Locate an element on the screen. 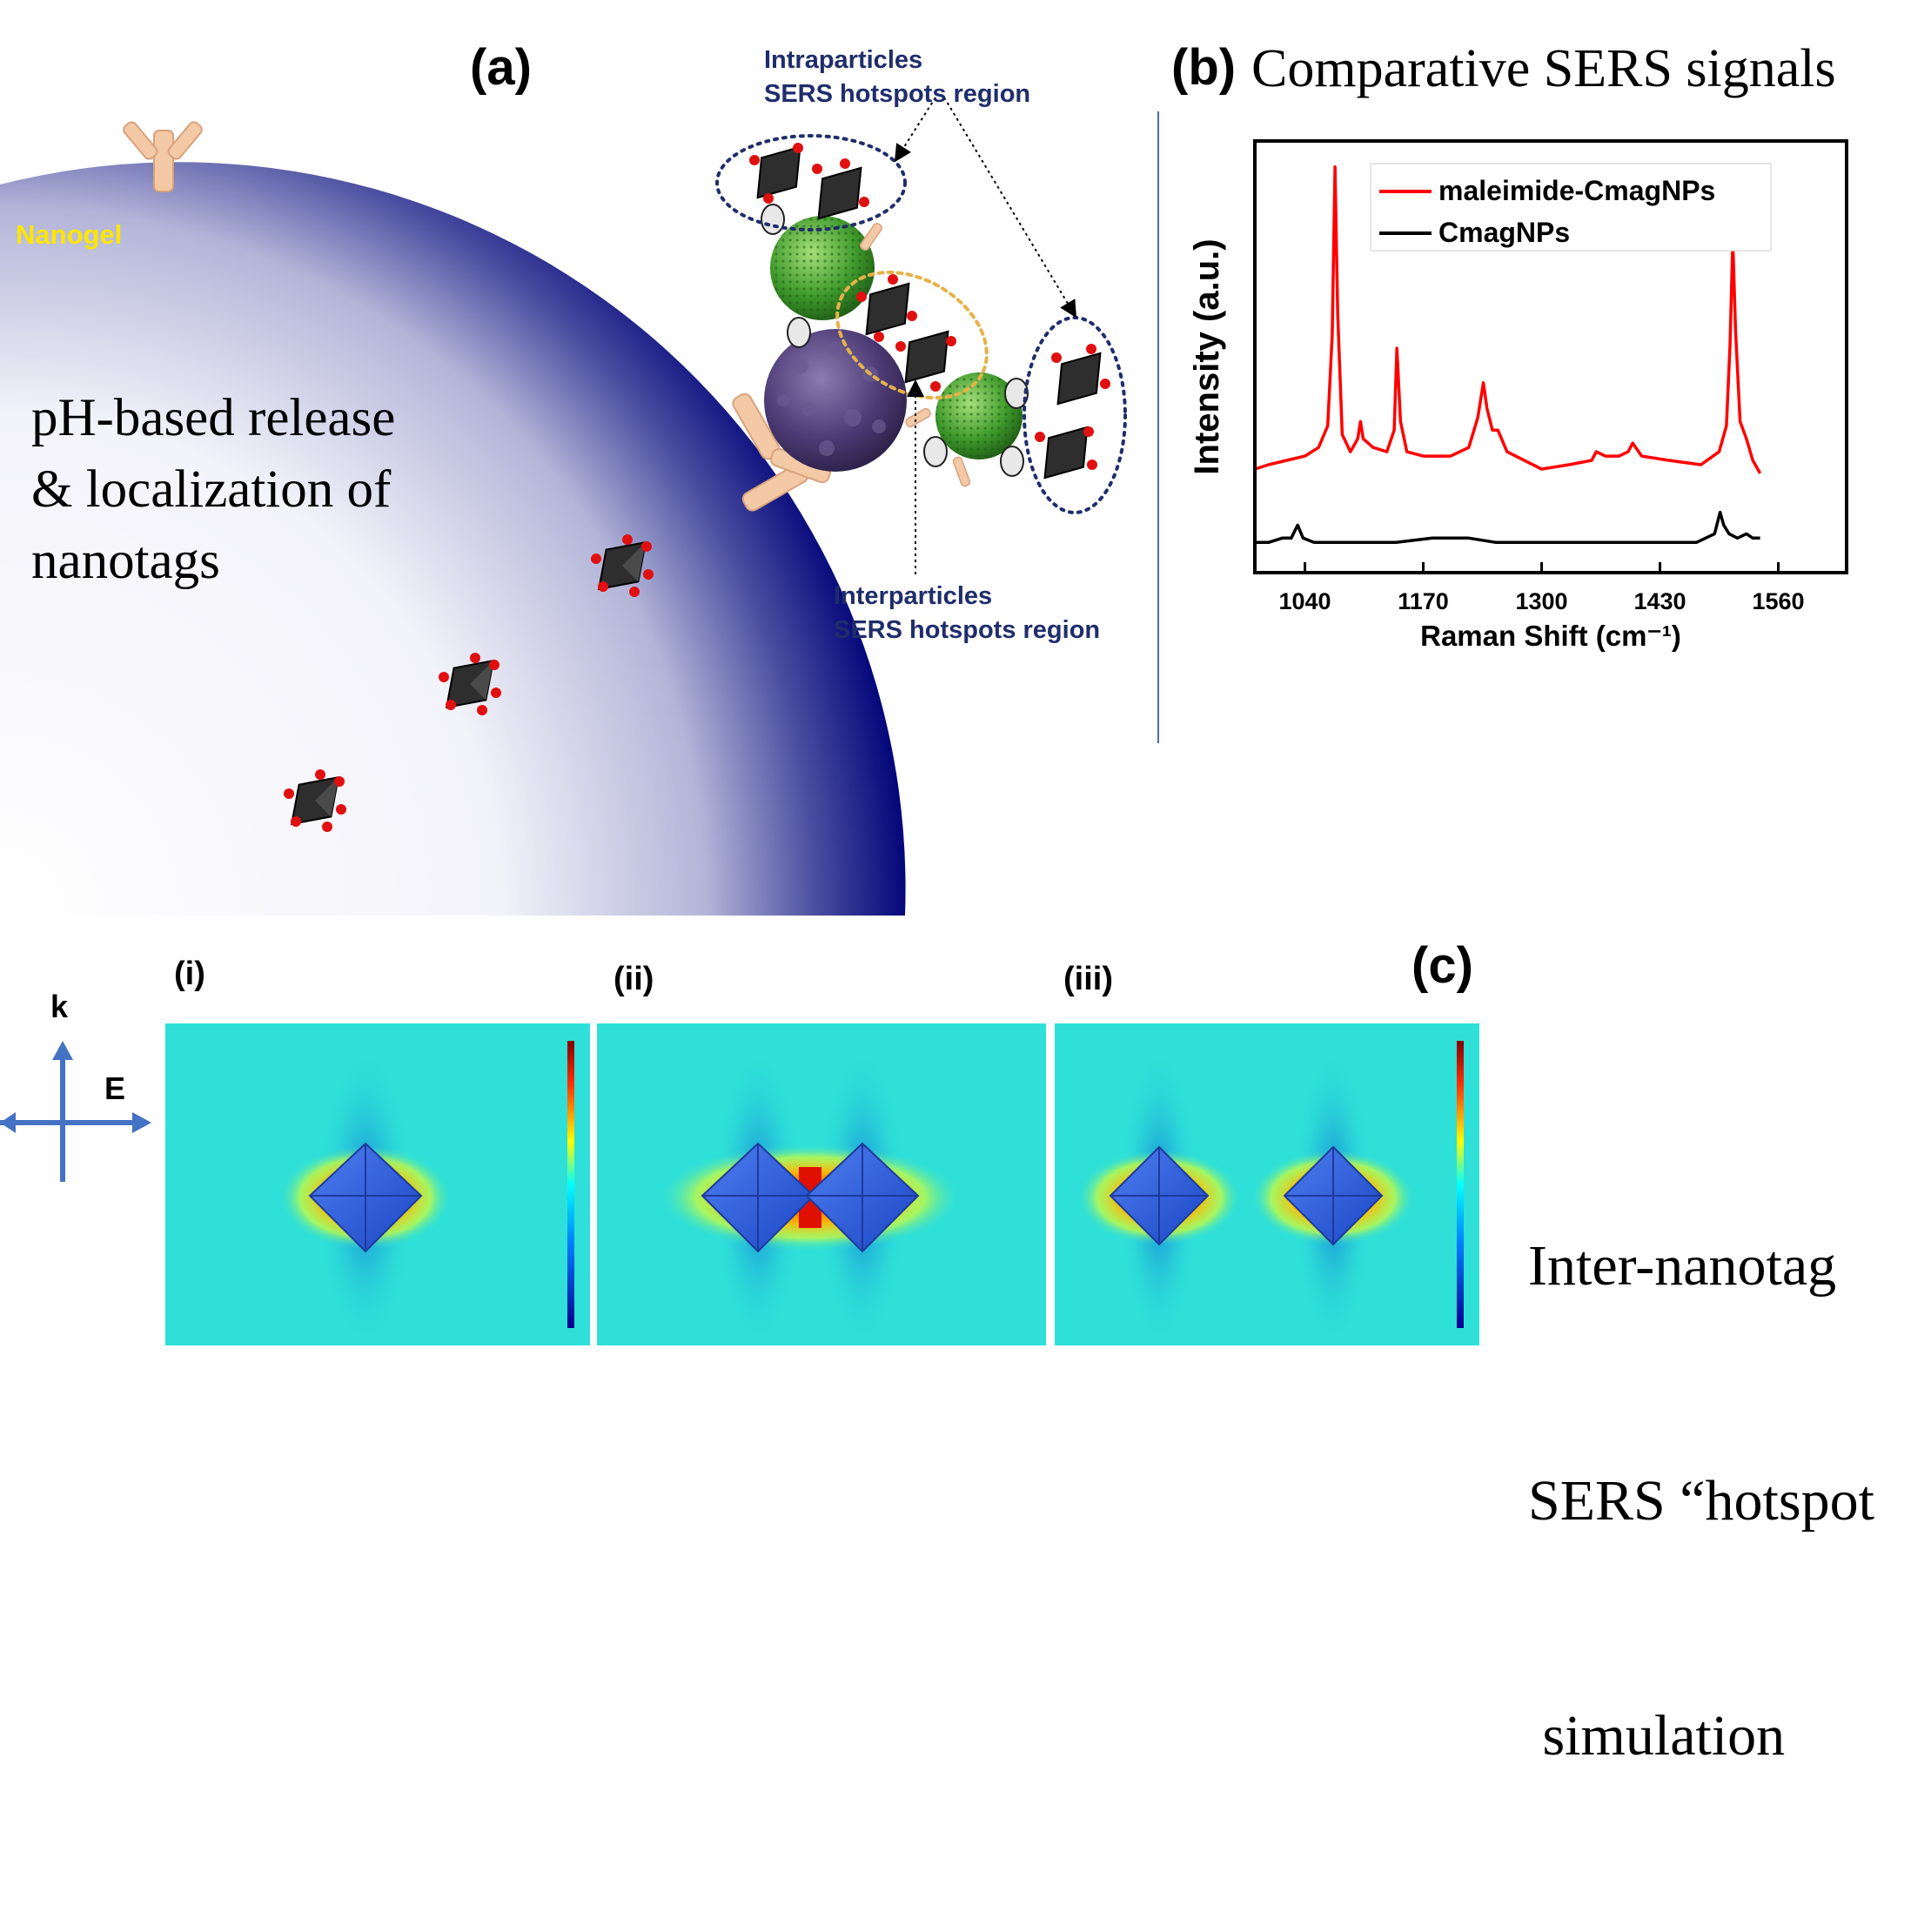 The width and height of the screenshot is (1911, 1932). simulation-panel-i is located at coordinates (377, 1184).